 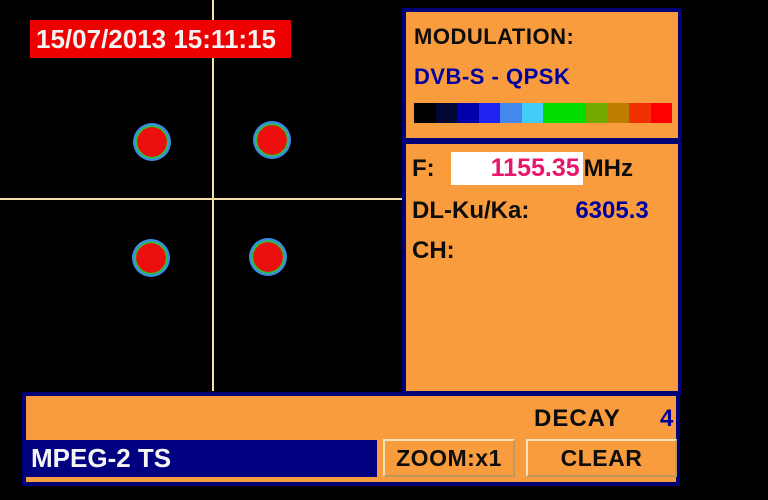 What do you see at coordinates (543, 211) in the screenshot?
I see `downlink-row: DL-Ku/Ka: 6305.3` at bounding box center [543, 211].